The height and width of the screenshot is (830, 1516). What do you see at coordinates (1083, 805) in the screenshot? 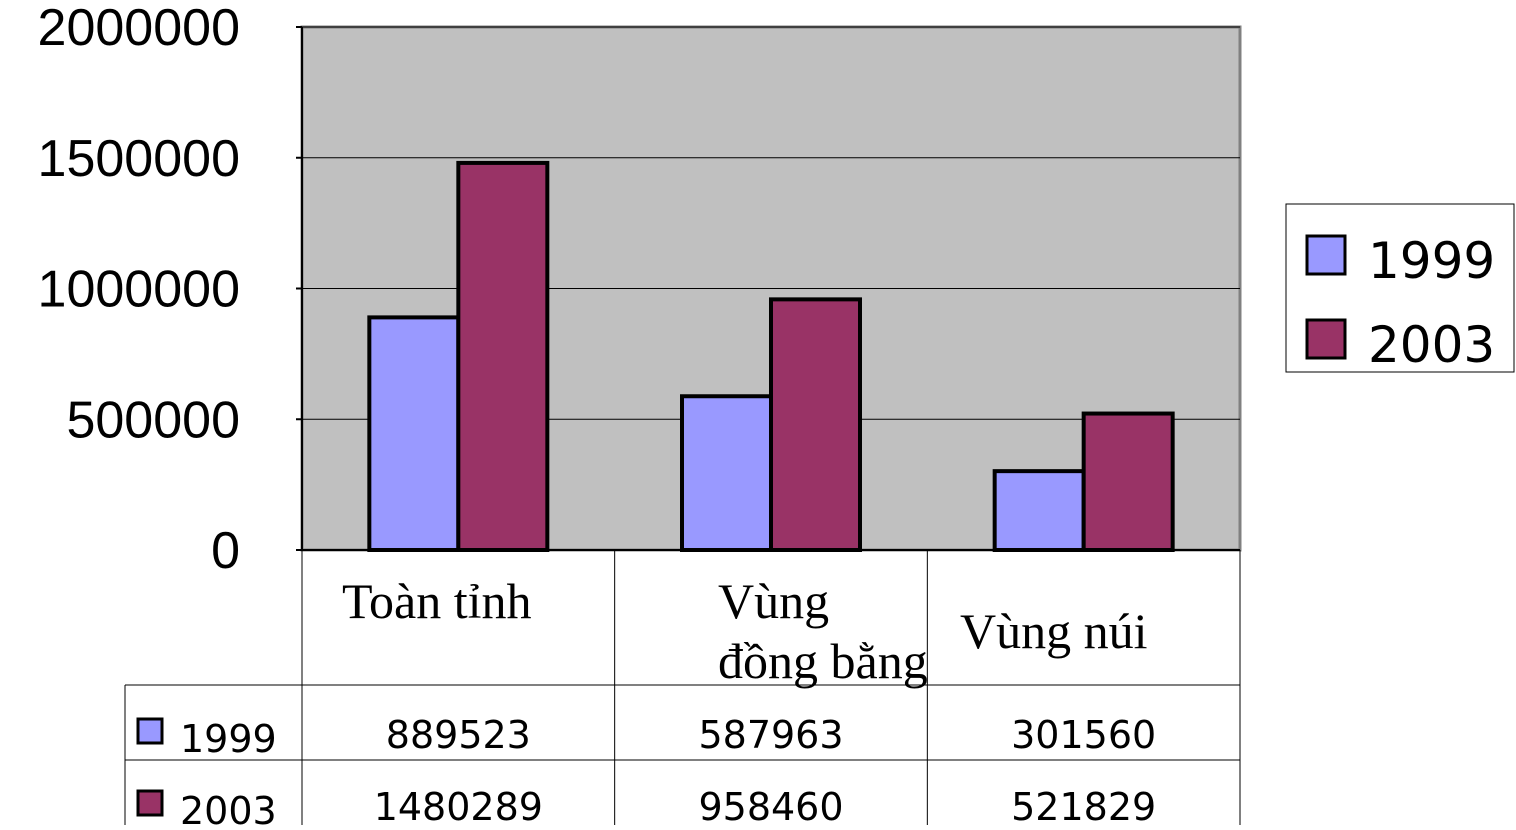
I see `data-label-2003-2: 521829` at bounding box center [1083, 805].